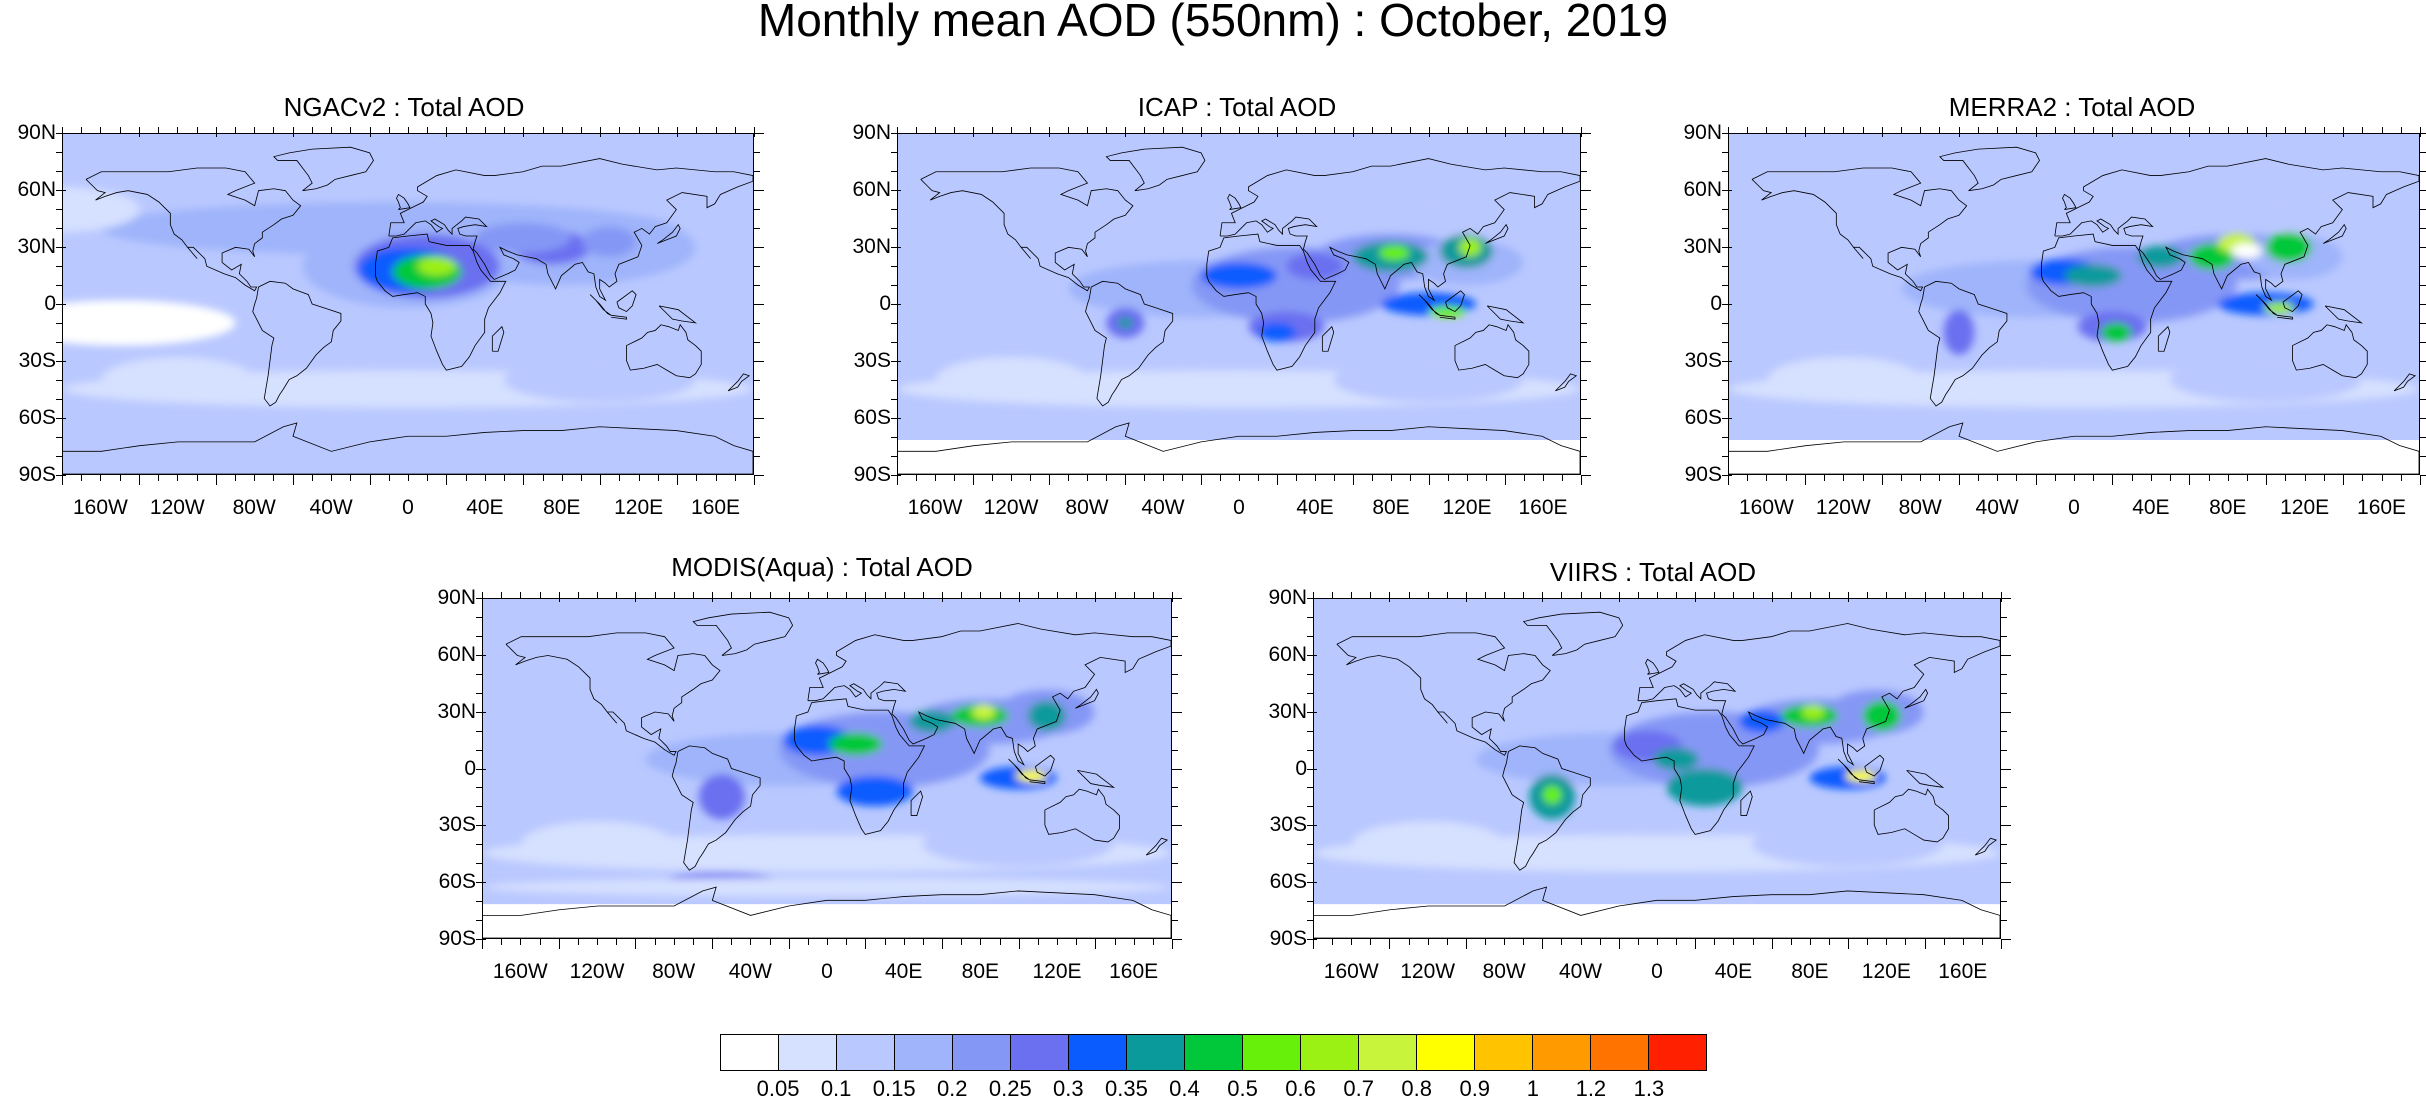  What do you see at coordinates (1351, 971) in the screenshot?
I see `lon-label: 160W` at bounding box center [1351, 971].